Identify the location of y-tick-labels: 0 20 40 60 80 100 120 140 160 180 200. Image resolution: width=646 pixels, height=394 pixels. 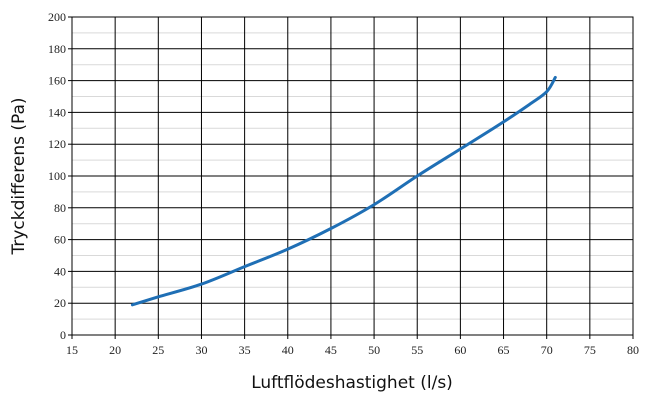
(57, 176).